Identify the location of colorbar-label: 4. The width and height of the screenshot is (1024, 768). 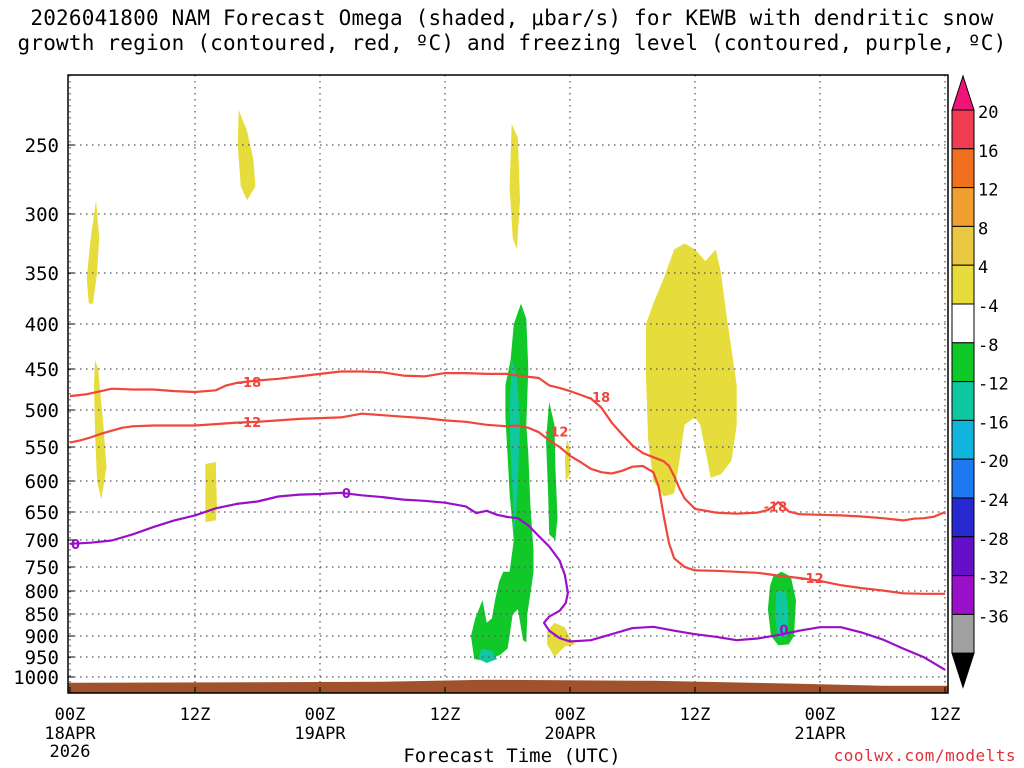
(983, 268).